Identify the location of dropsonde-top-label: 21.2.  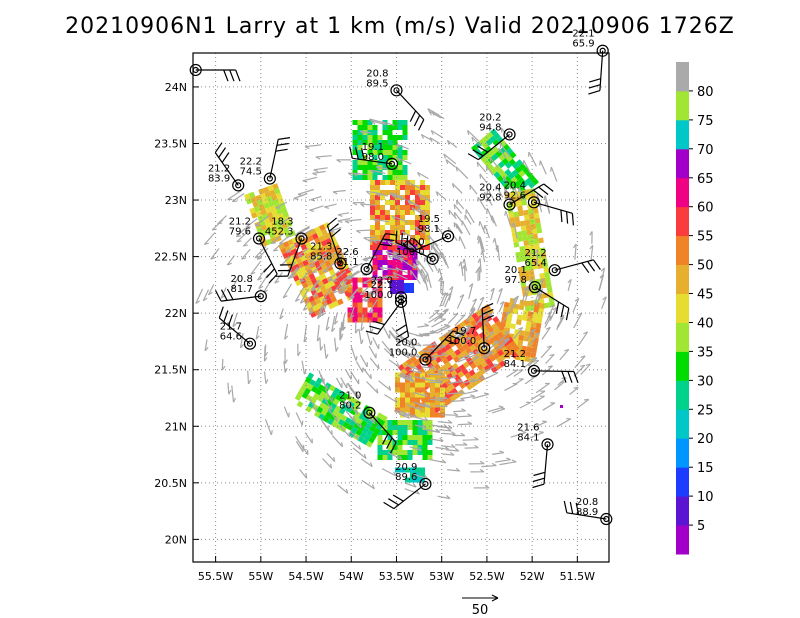
(535, 253).